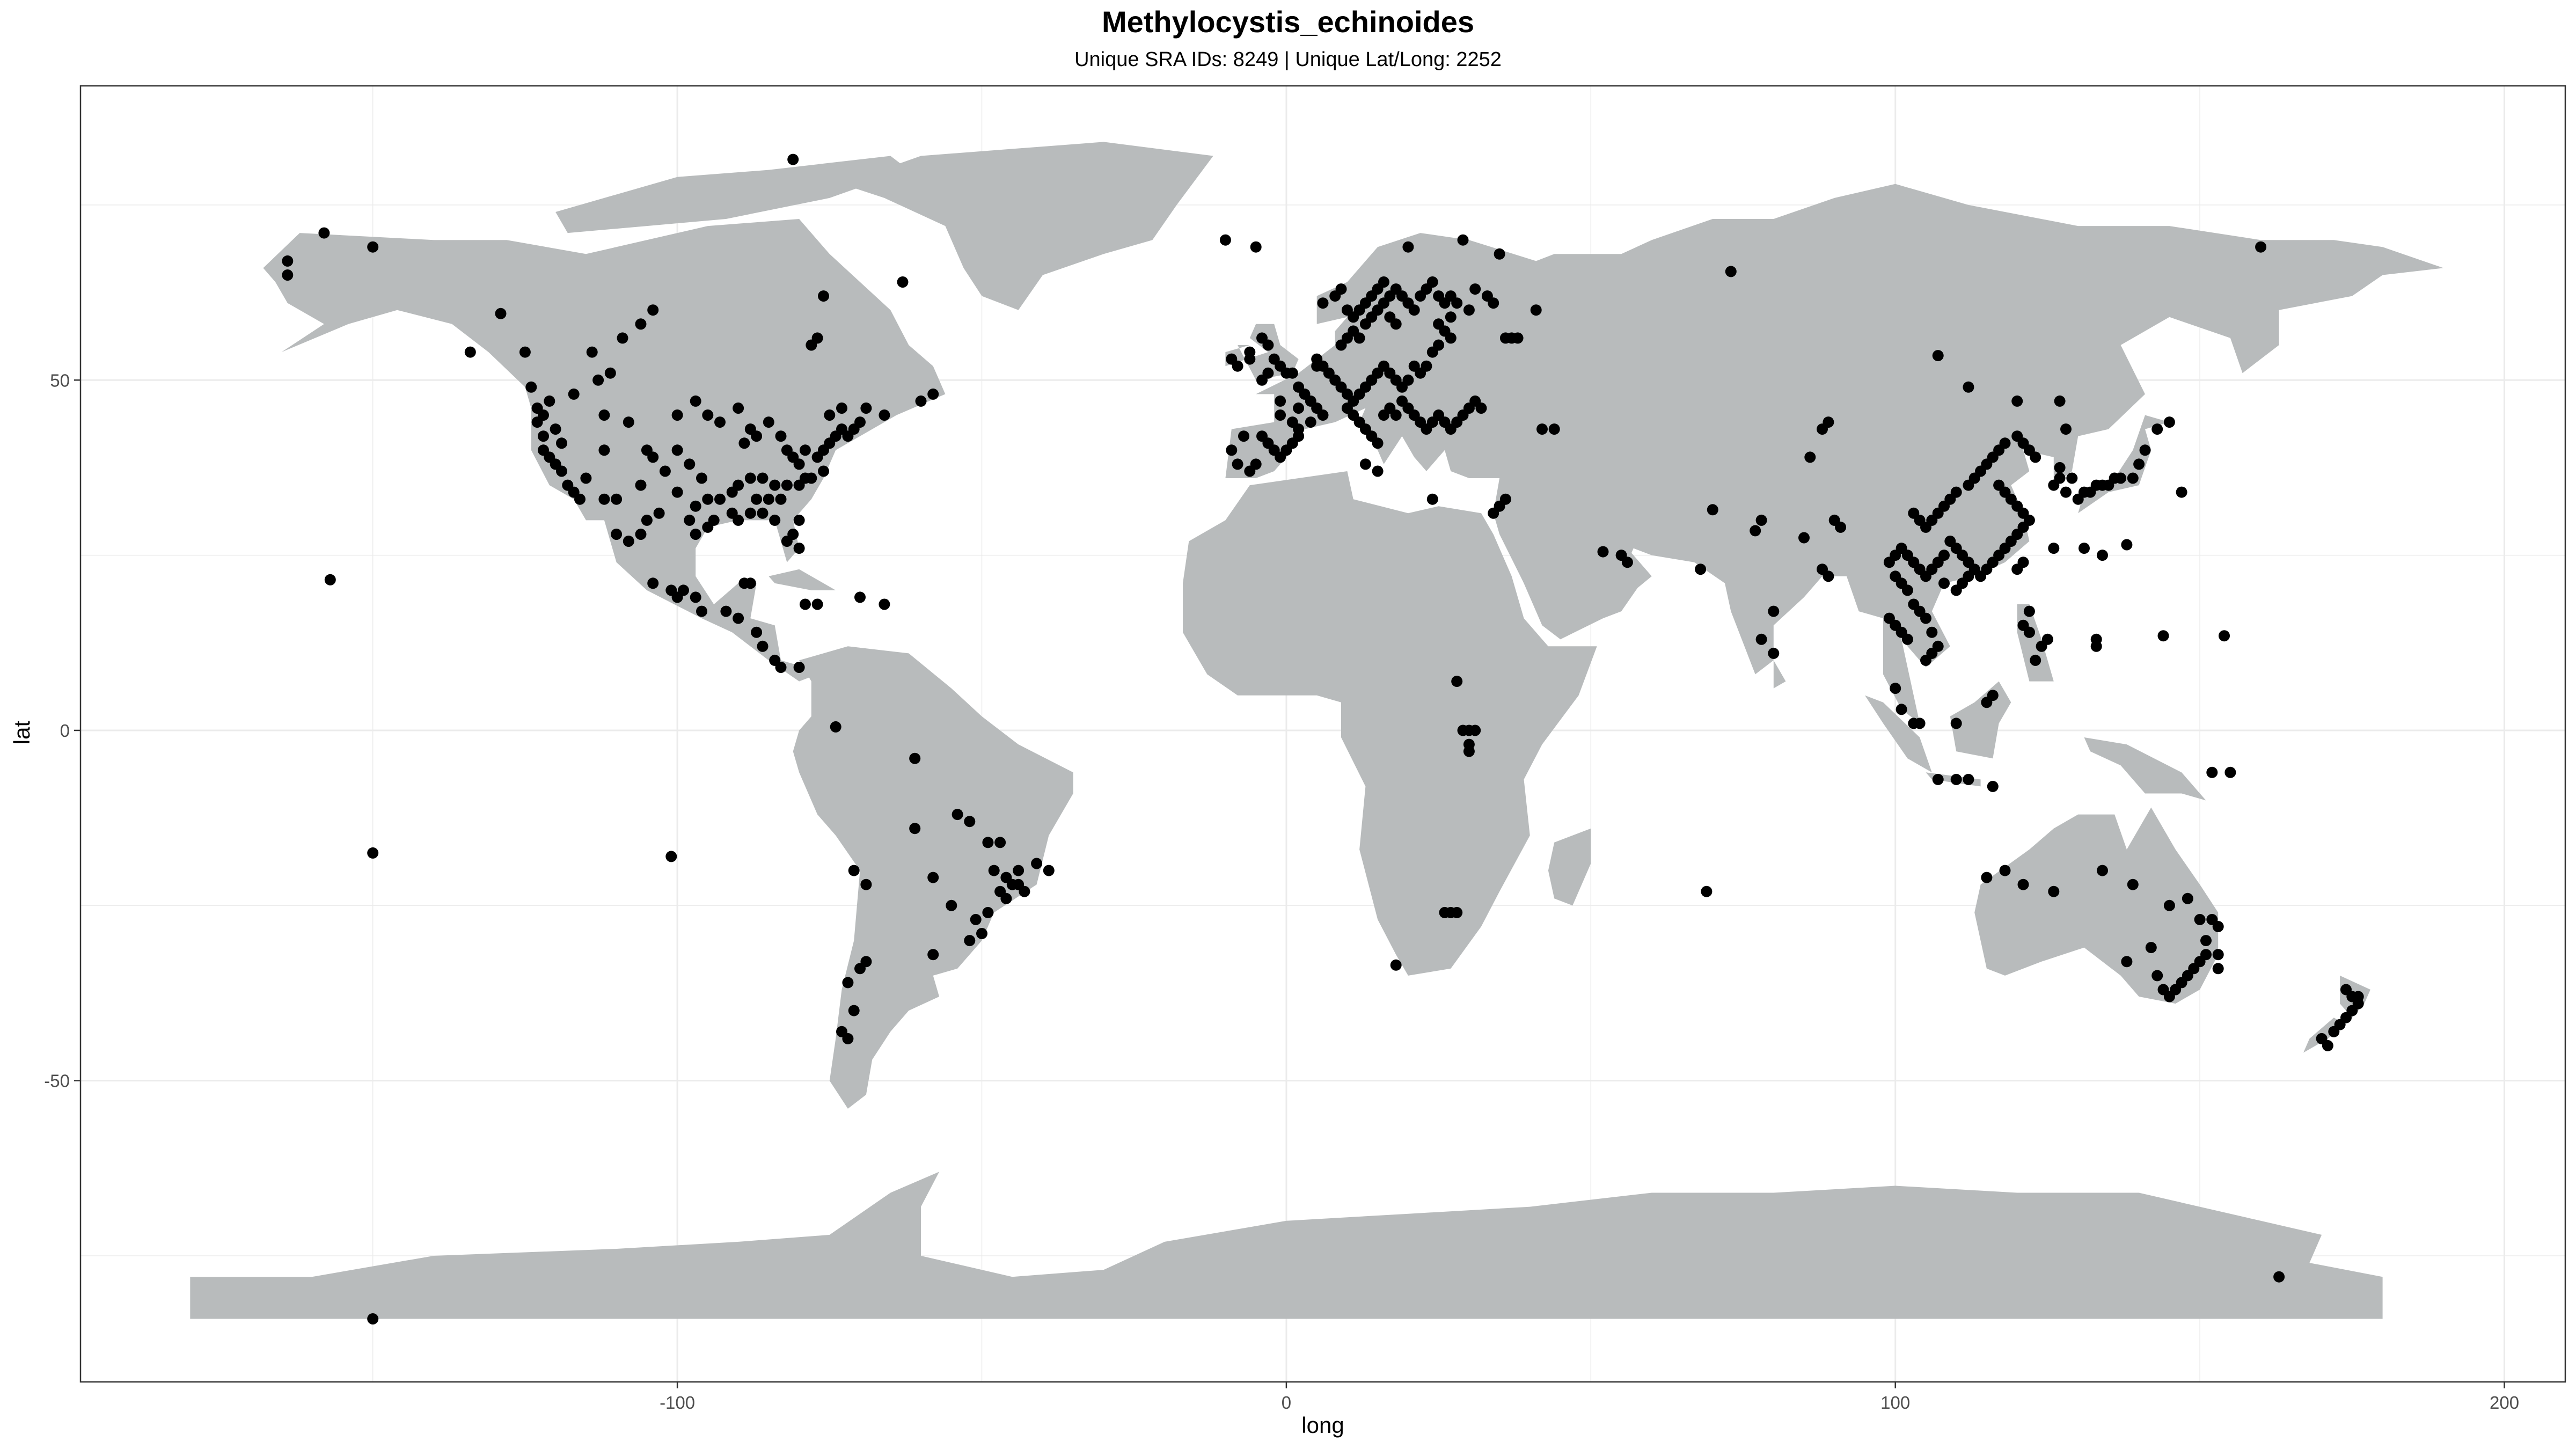 This screenshot has height=1449, width=2576. What do you see at coordinates (1286, 1245) in the screenshot?
I see `antarctica-landmass` at bounding box center [1286, 1245].